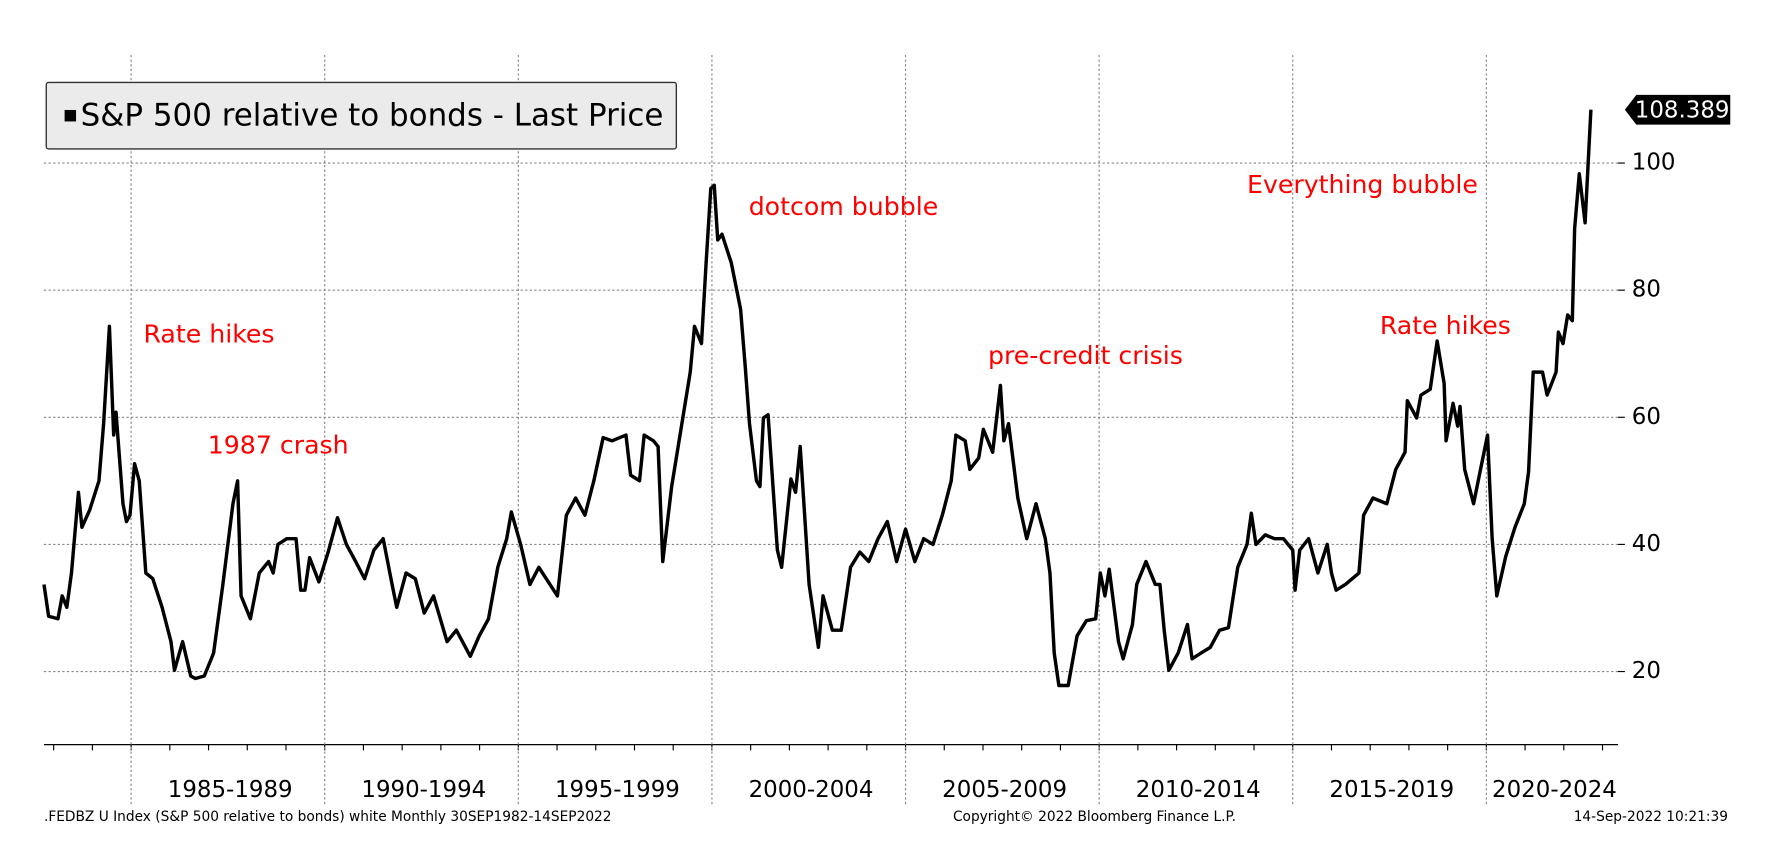  Describe the element at coordinates (844, 206) in the screenshot. I see `annotation: dotcom bubble` at that location.